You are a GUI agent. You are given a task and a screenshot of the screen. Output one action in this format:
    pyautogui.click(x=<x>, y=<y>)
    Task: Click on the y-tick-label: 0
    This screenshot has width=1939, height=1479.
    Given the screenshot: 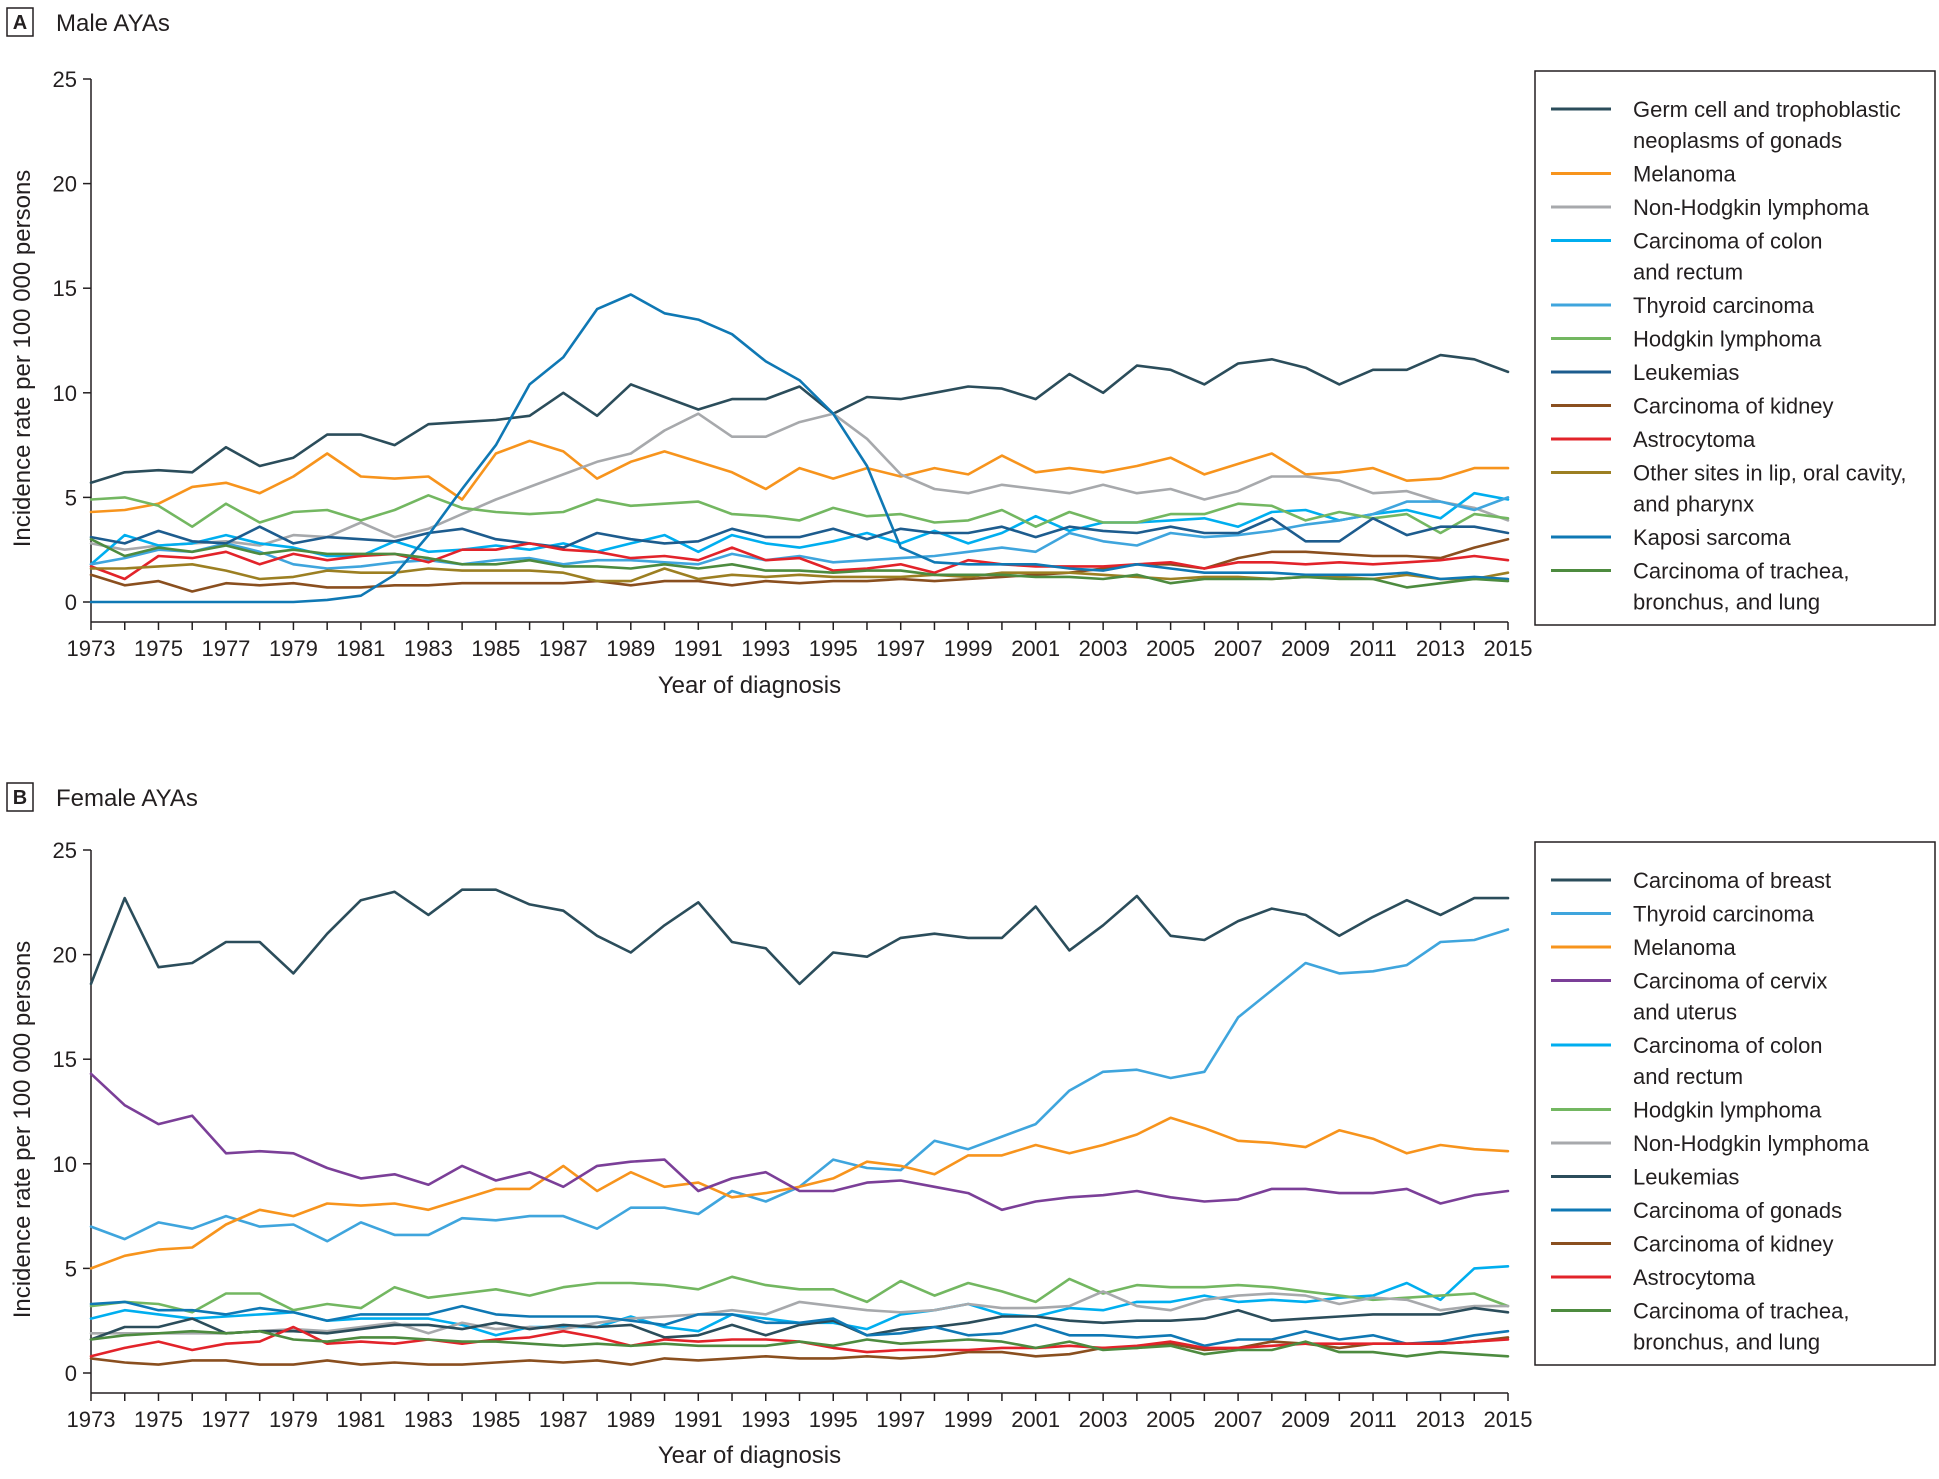 What is the action you would take?
    pyautogui.click(x=71, y=1373)
    